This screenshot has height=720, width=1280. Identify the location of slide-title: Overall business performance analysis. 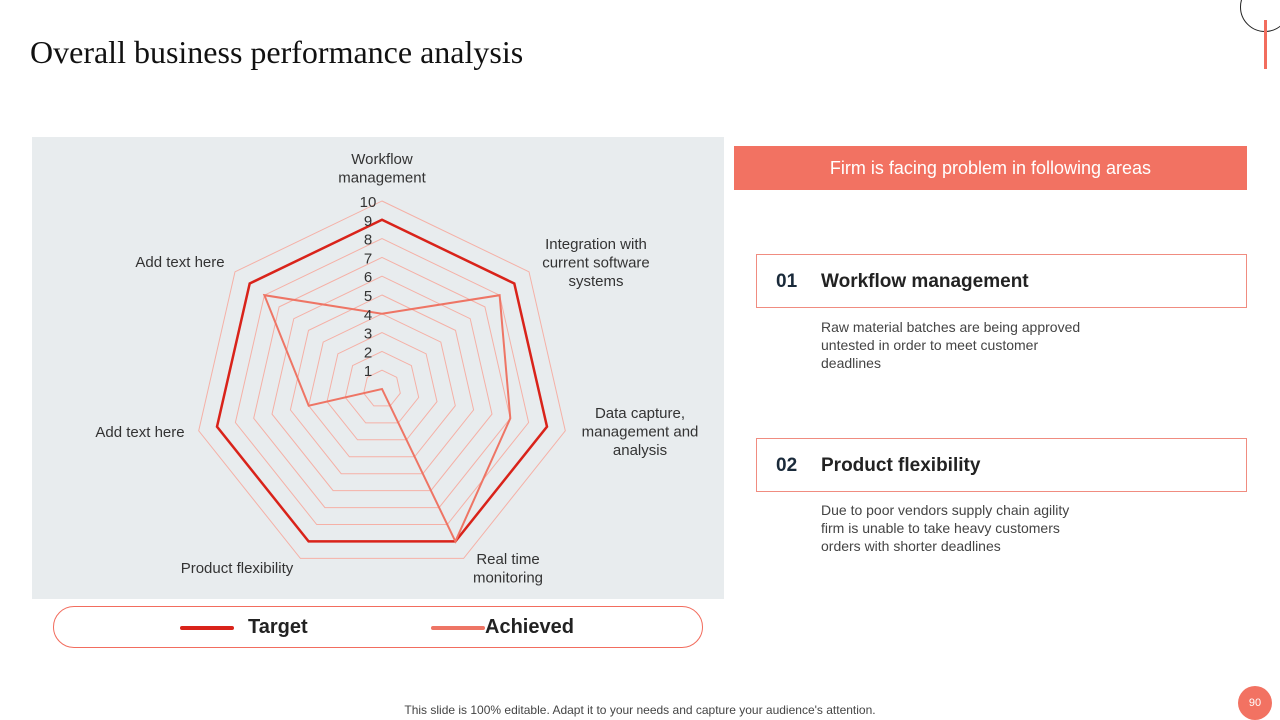
(277, 52).